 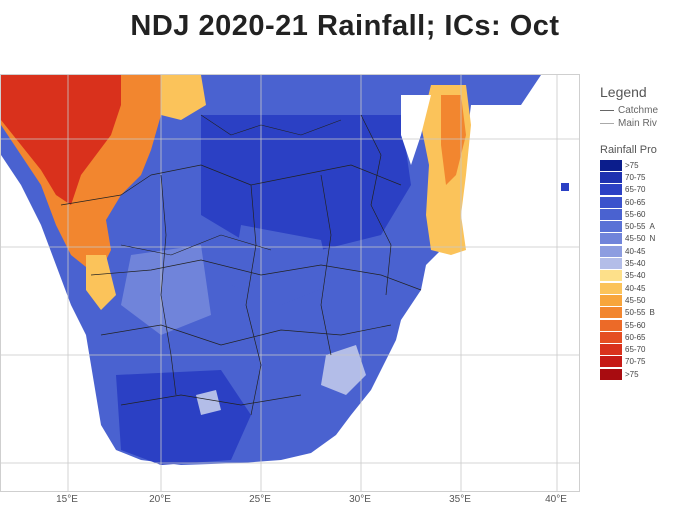 I want to click on longitude-axis: 15°E 20°E 25°E 30°E 35°E 40°E, so click(x=290, y=504).